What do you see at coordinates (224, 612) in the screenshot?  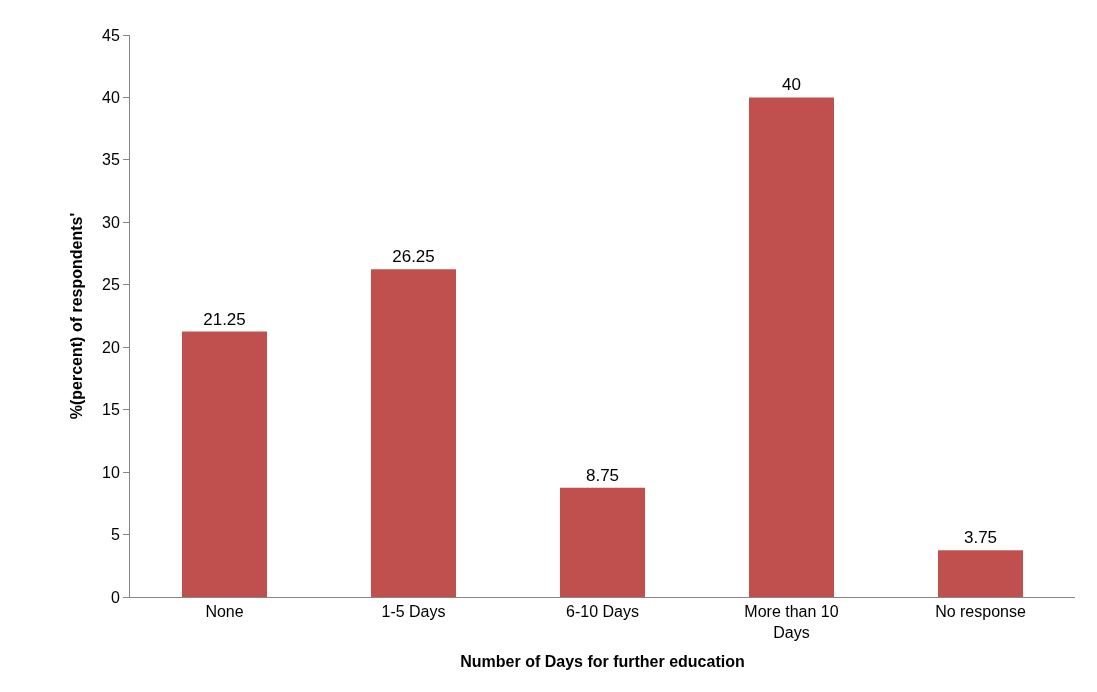 I see `x-tick-label: None` at bounding box center [224, 612].